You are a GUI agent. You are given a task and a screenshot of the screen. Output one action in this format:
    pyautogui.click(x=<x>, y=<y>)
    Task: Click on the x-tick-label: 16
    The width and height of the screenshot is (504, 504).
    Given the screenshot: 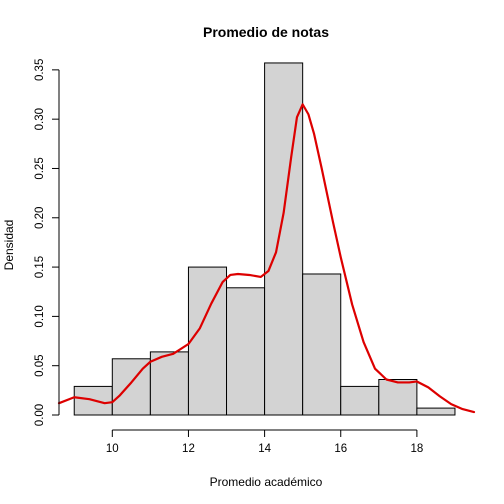 What is the action you would take?
    pyautogui.click(x=340, y=449)
    